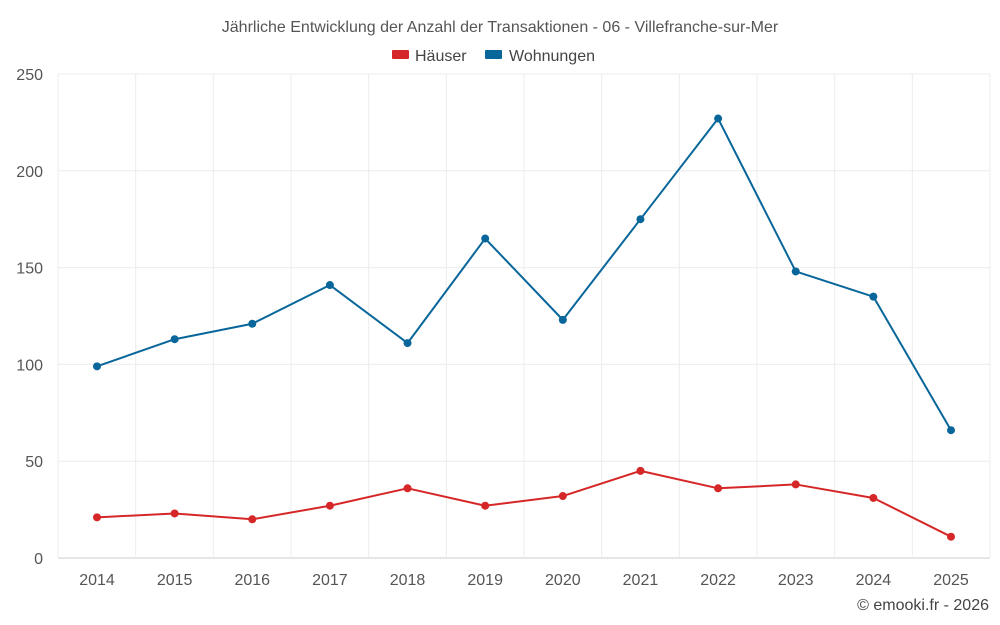 The width and height of the screenshot is (1000, 625). I want to click on legend: Häuser Wohnungen, so click(493, 56).